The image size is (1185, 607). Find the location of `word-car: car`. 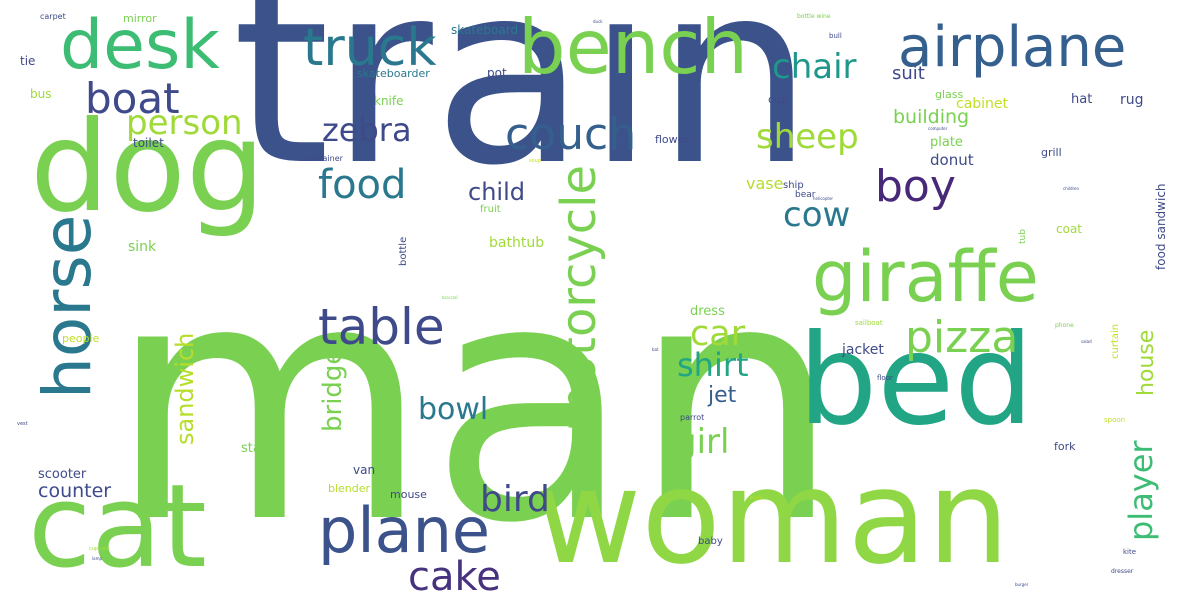

word-car: car is located at coordinates (718, 334).